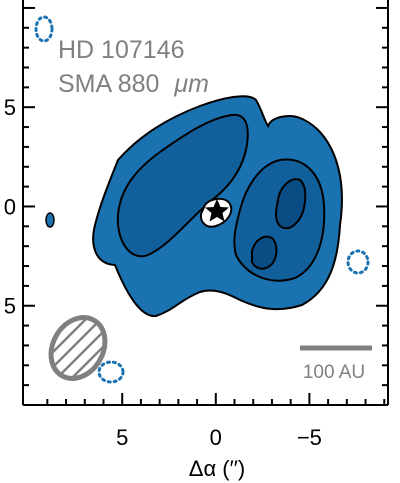  Describe the element at coordinates (50, 220) in the screenshot. I see `left-blob` at that location.